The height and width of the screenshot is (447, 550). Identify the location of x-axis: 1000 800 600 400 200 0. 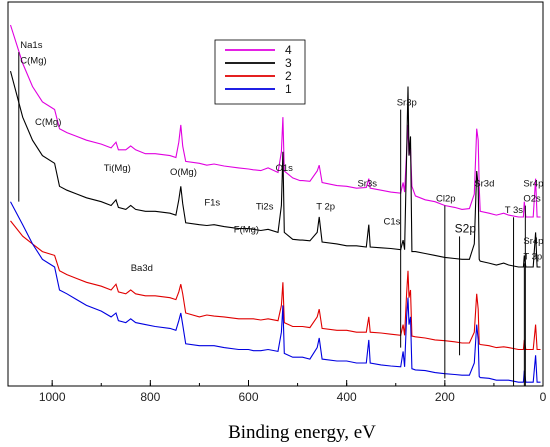
(293, 392).